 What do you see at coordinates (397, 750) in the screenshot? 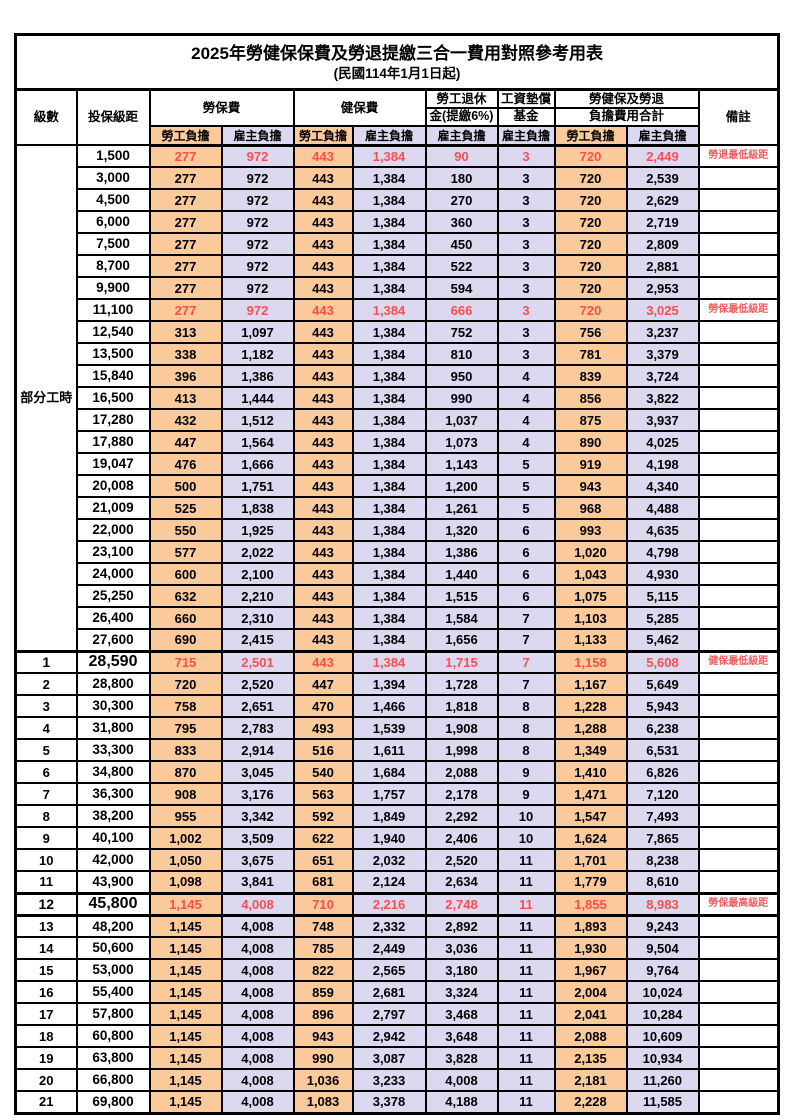
I see `table-row: 5 33,300 833 2,914 516 1,611 1,998 8 1,349 6,531` at bounding box center [397, 750].